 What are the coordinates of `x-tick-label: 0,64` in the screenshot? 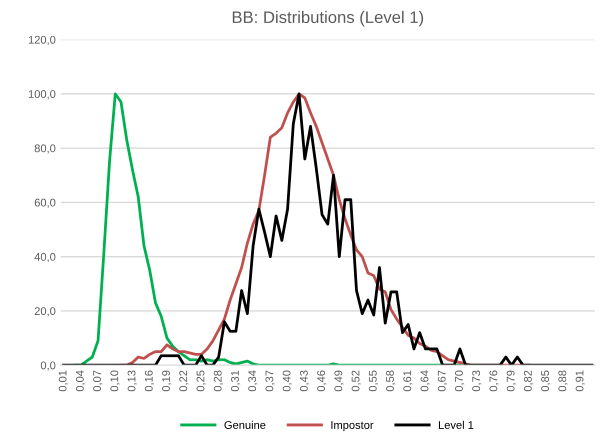 It's located at (425, 381).